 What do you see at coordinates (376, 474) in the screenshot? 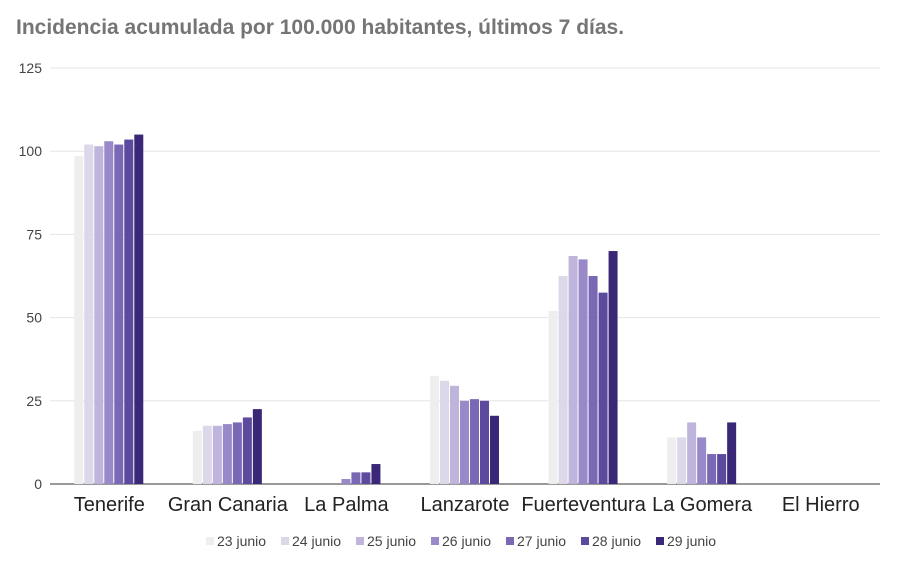
I see `bar-la-palma-29-junio` at bounding box center [376, 474].